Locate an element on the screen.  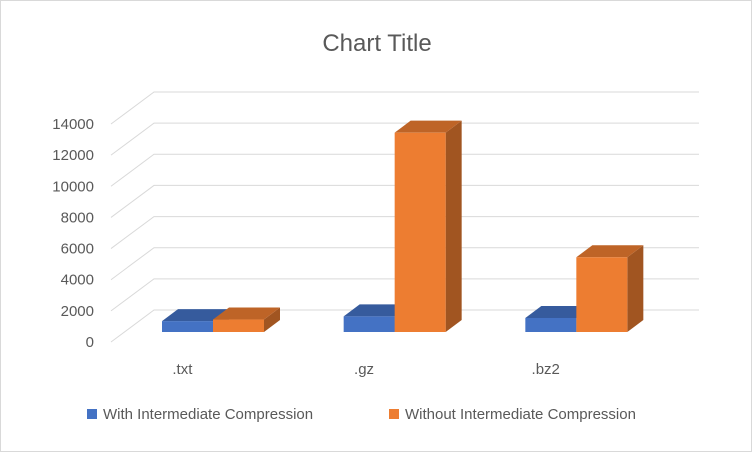
x-category-label: .gz is located at coordinates (364, 369).